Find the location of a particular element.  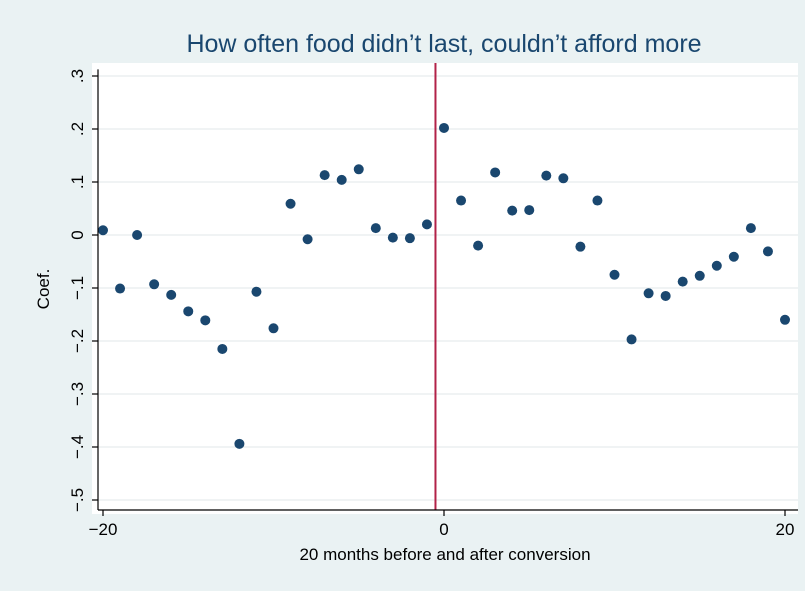

y-tick-label: 0 is located at coordinates (77, 234).